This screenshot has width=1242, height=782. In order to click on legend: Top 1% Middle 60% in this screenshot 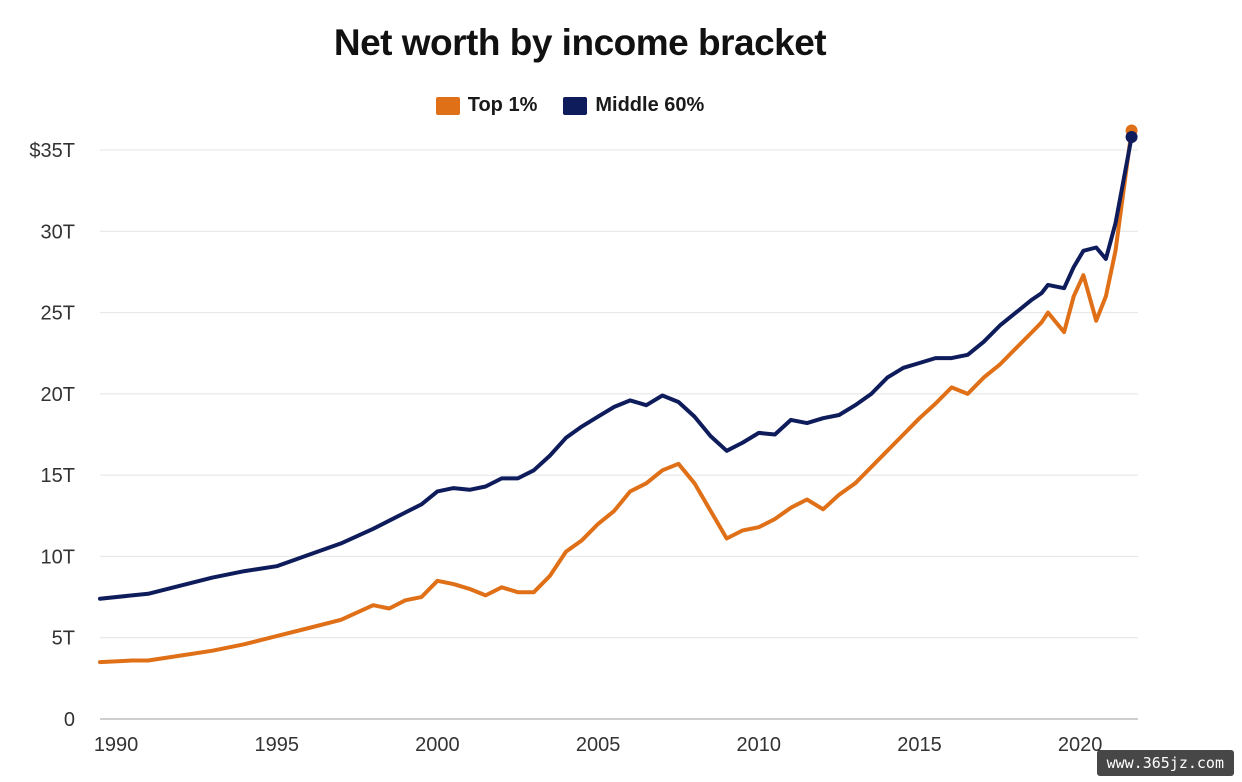, I will do `click(570, 105)`.